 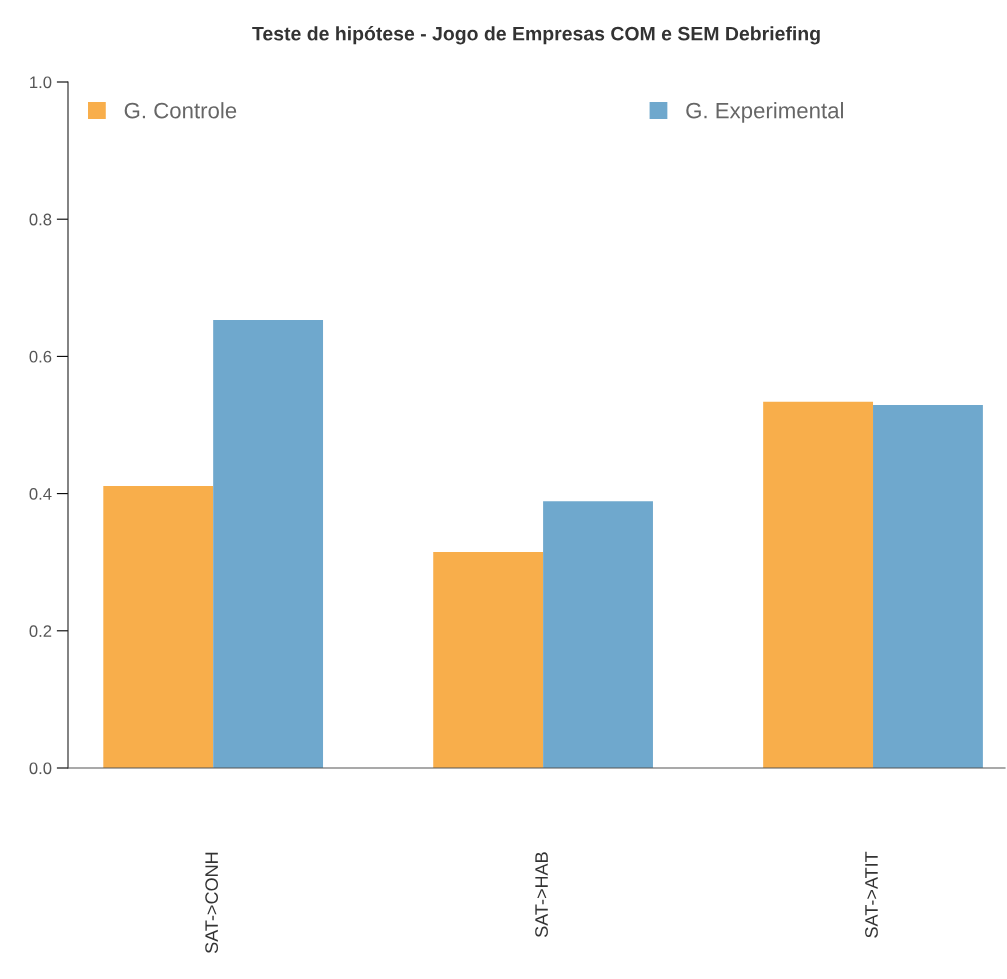 What do you see at coordinates (40, 219) in the screenshot?
I see `y-tick-label: 0.8` at bounding box center [40, 219].